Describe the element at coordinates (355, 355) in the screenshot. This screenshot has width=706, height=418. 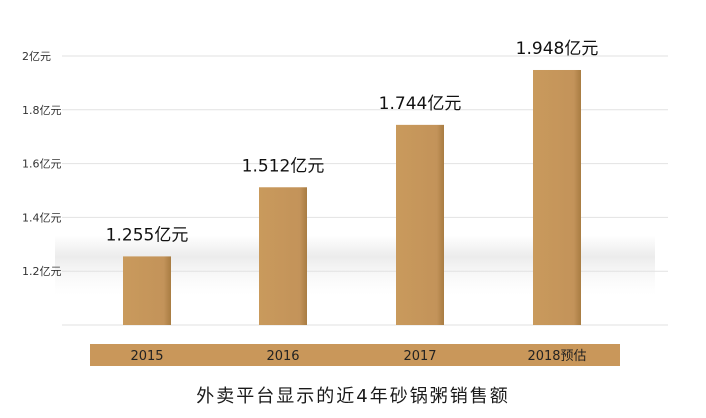
I see `category-band` at that location.